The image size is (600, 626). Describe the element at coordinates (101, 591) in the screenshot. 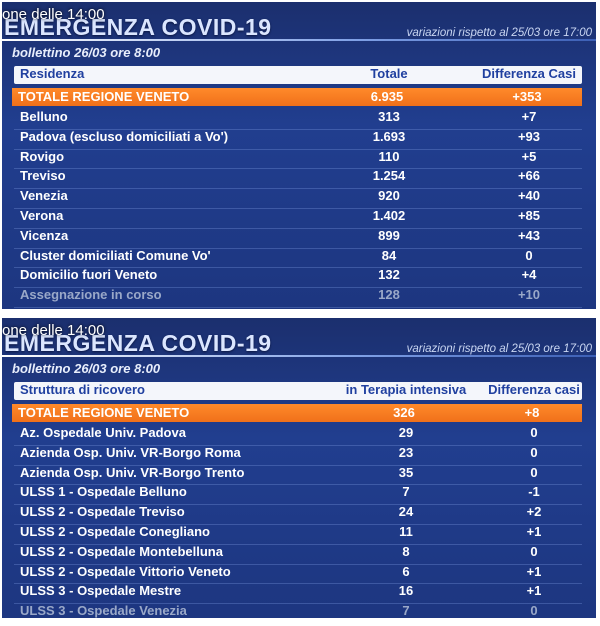

I see `row-label: ULSS 3 - Ospedale Mestre` at that location.